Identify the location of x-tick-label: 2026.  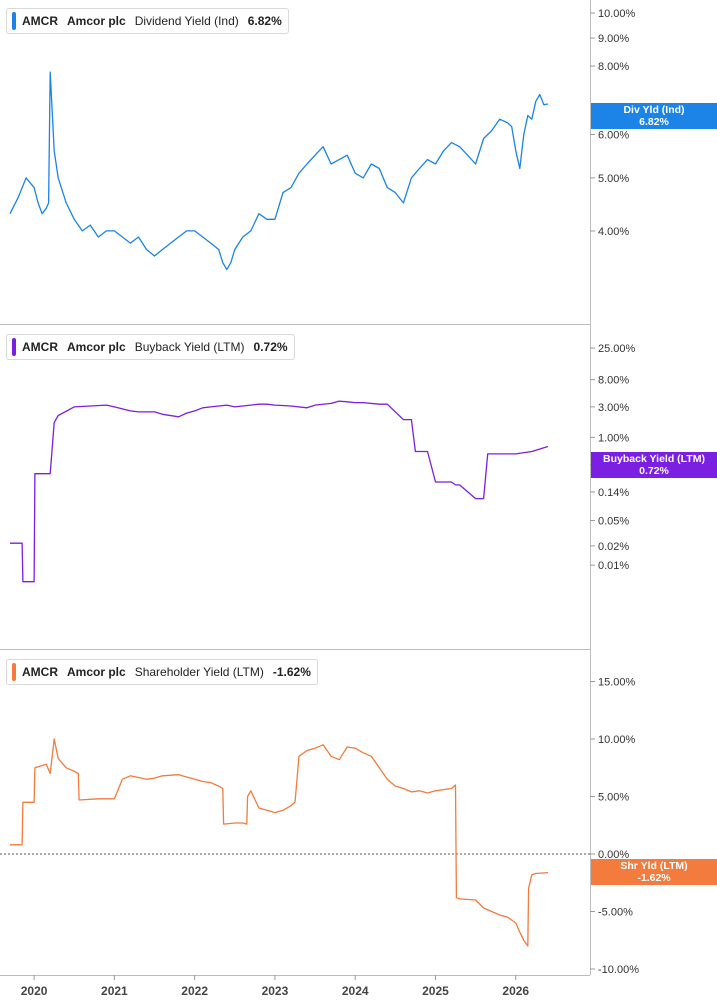
(515, 991).